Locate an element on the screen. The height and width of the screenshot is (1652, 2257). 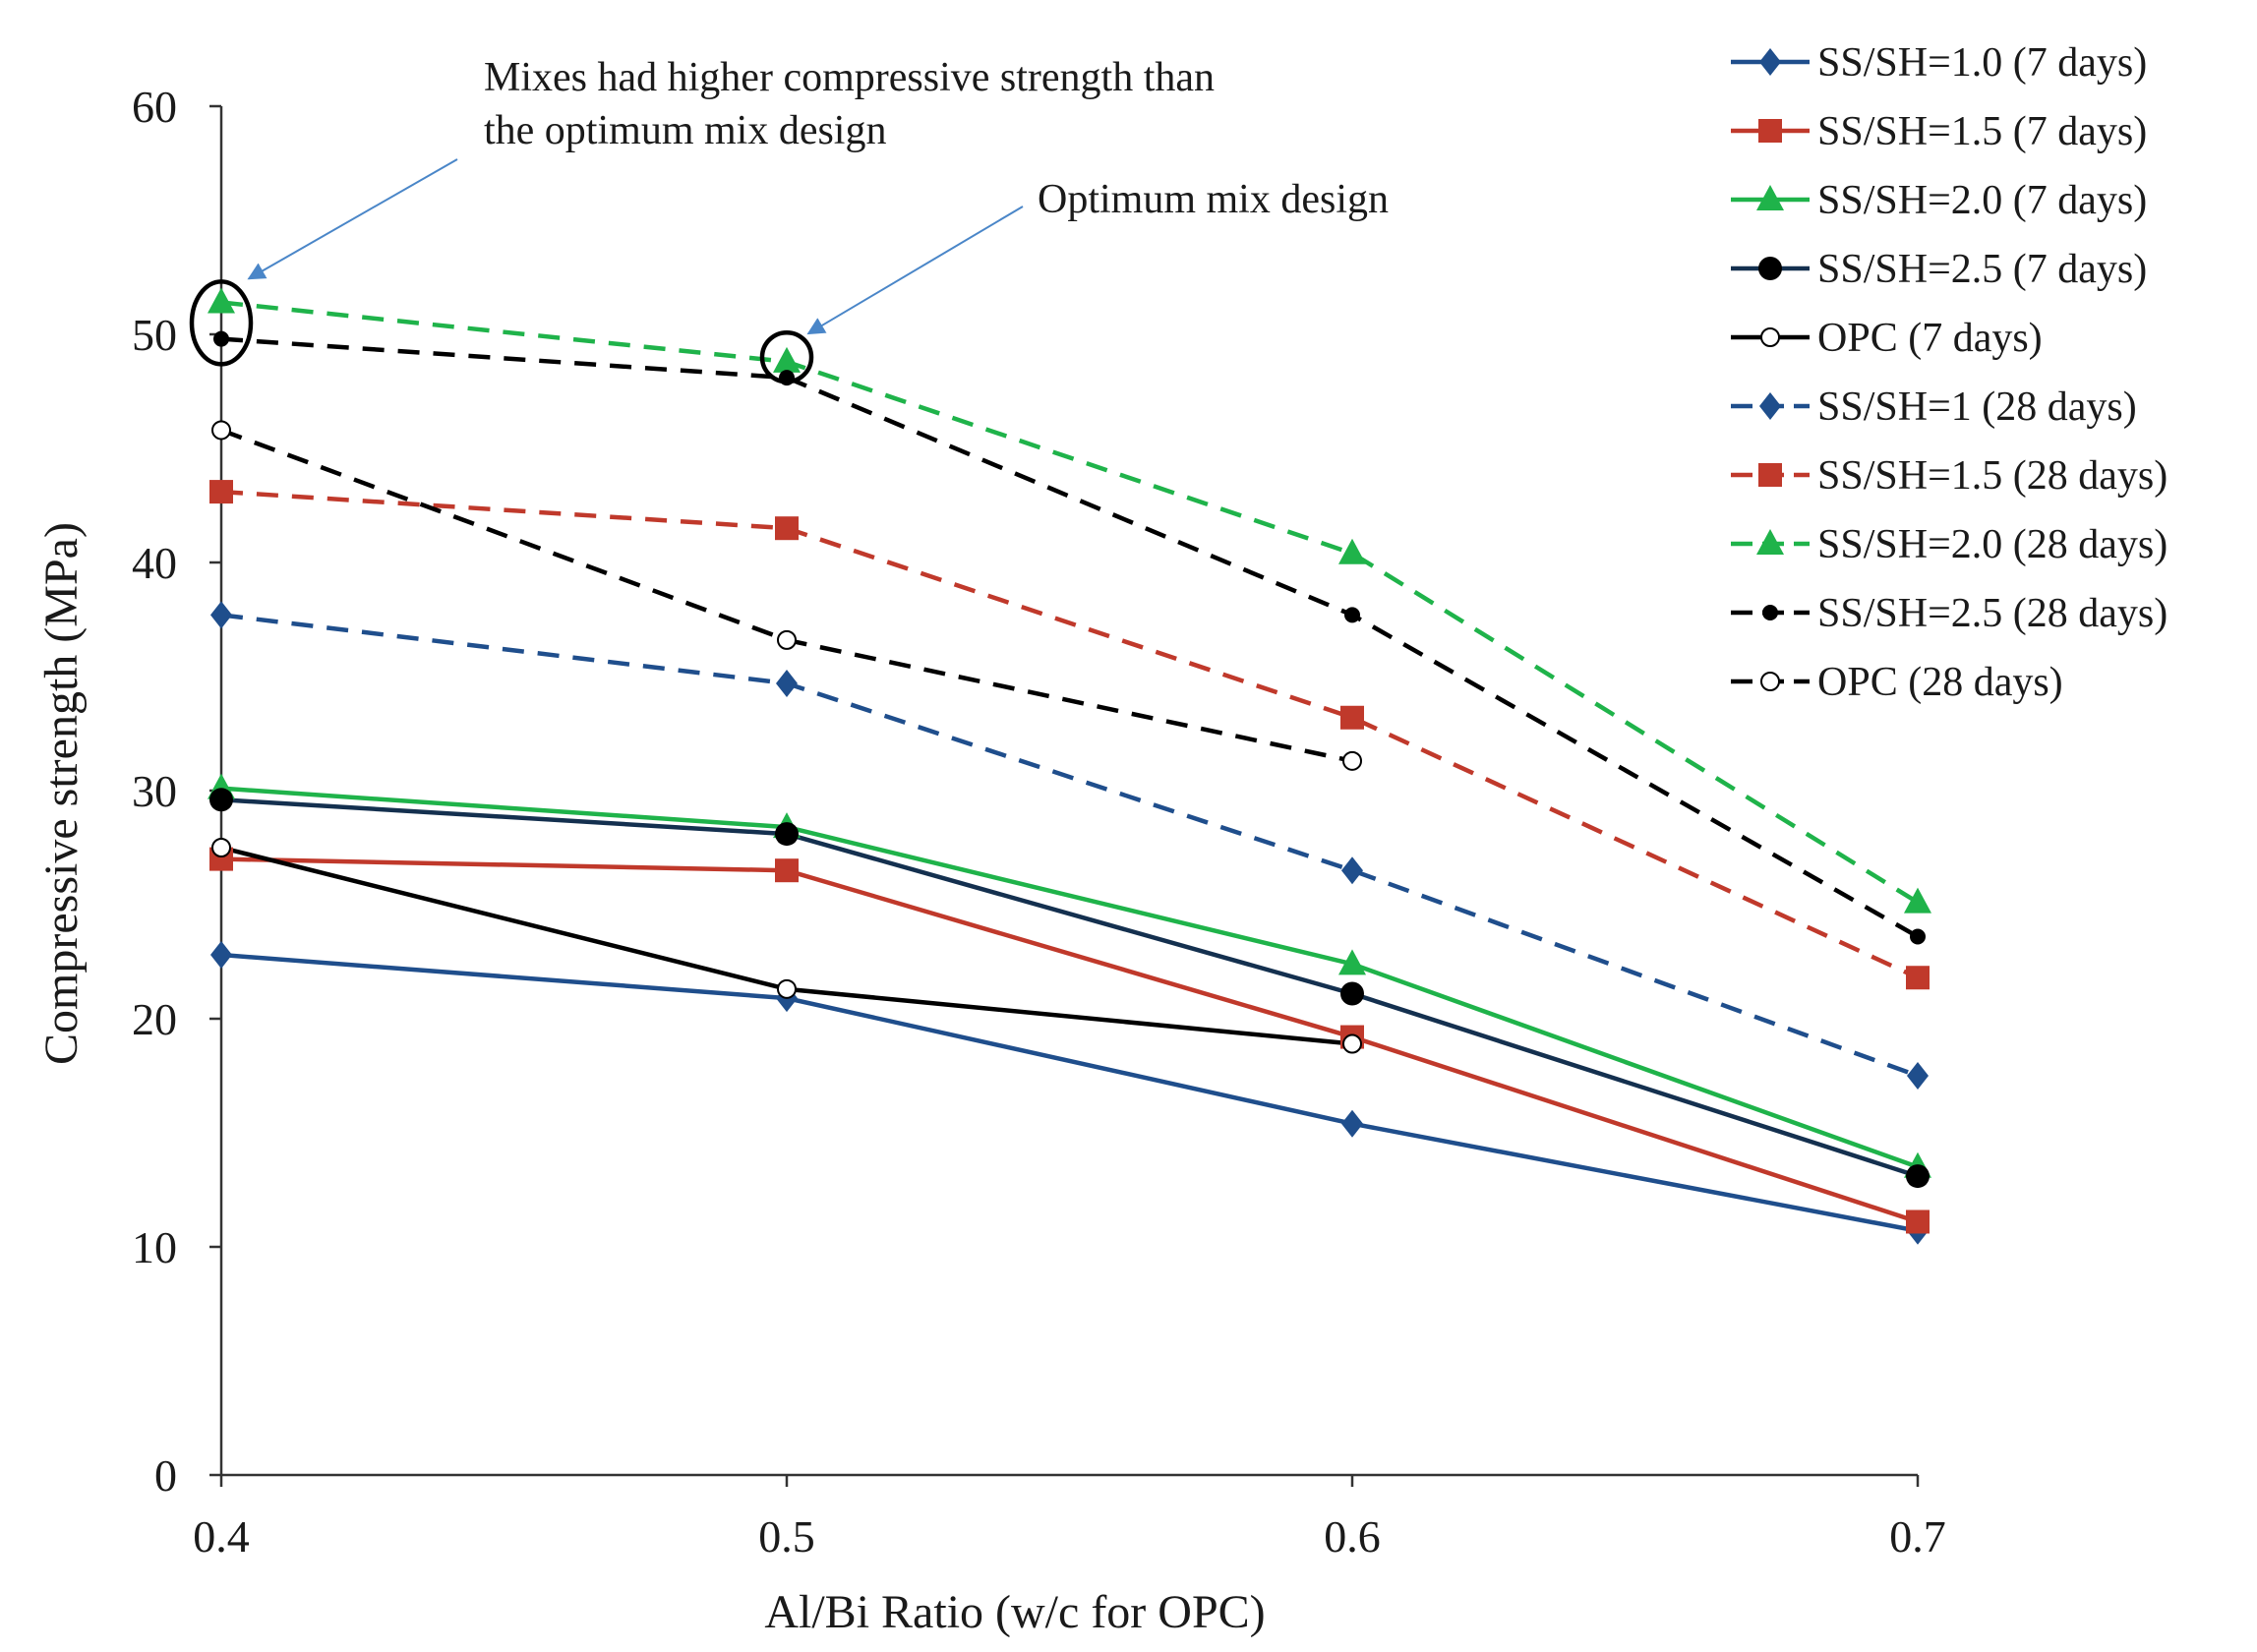
y-tick-label: 60 is located at coordinates (154, 107).